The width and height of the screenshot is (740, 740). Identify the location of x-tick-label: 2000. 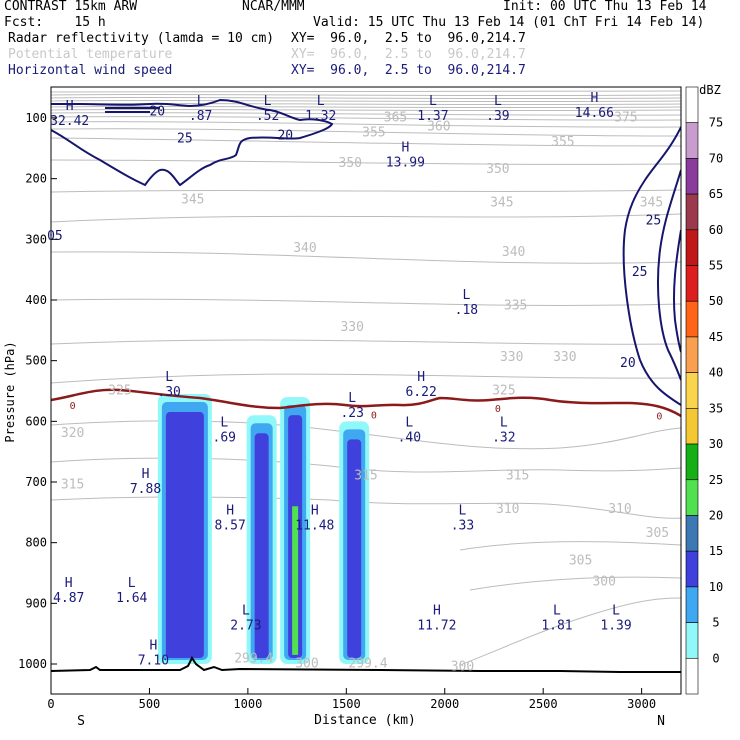
(444, 704).